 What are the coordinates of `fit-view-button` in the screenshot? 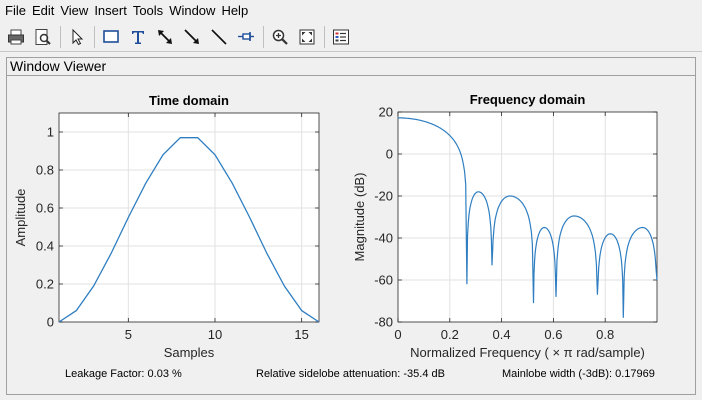 It's located at (307, 37).